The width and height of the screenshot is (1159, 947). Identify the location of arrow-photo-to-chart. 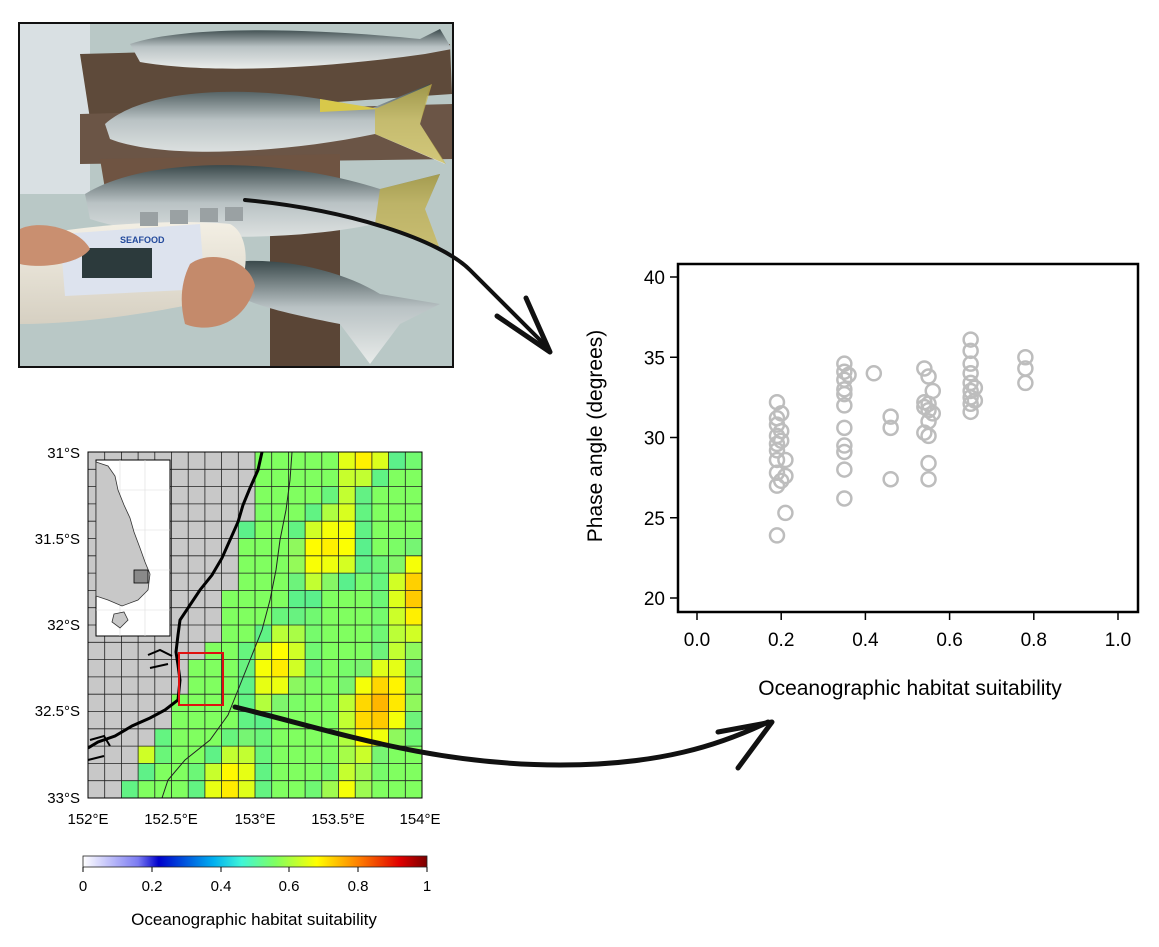
(398, 276).